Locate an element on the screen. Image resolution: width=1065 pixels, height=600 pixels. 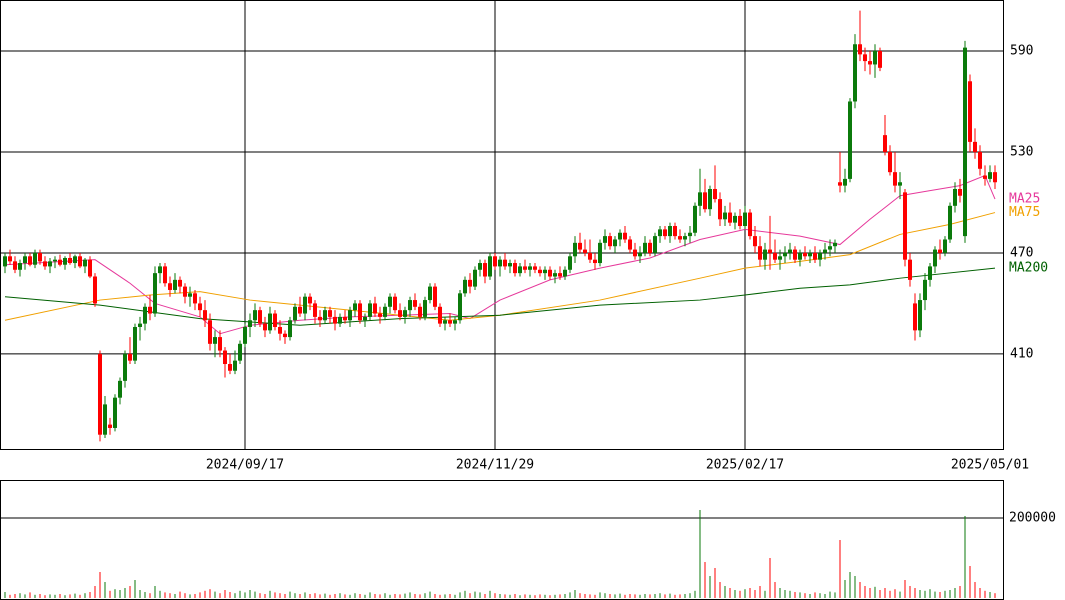
x-tick-label: 2024/11/29 is located at coordinates (495, 465).